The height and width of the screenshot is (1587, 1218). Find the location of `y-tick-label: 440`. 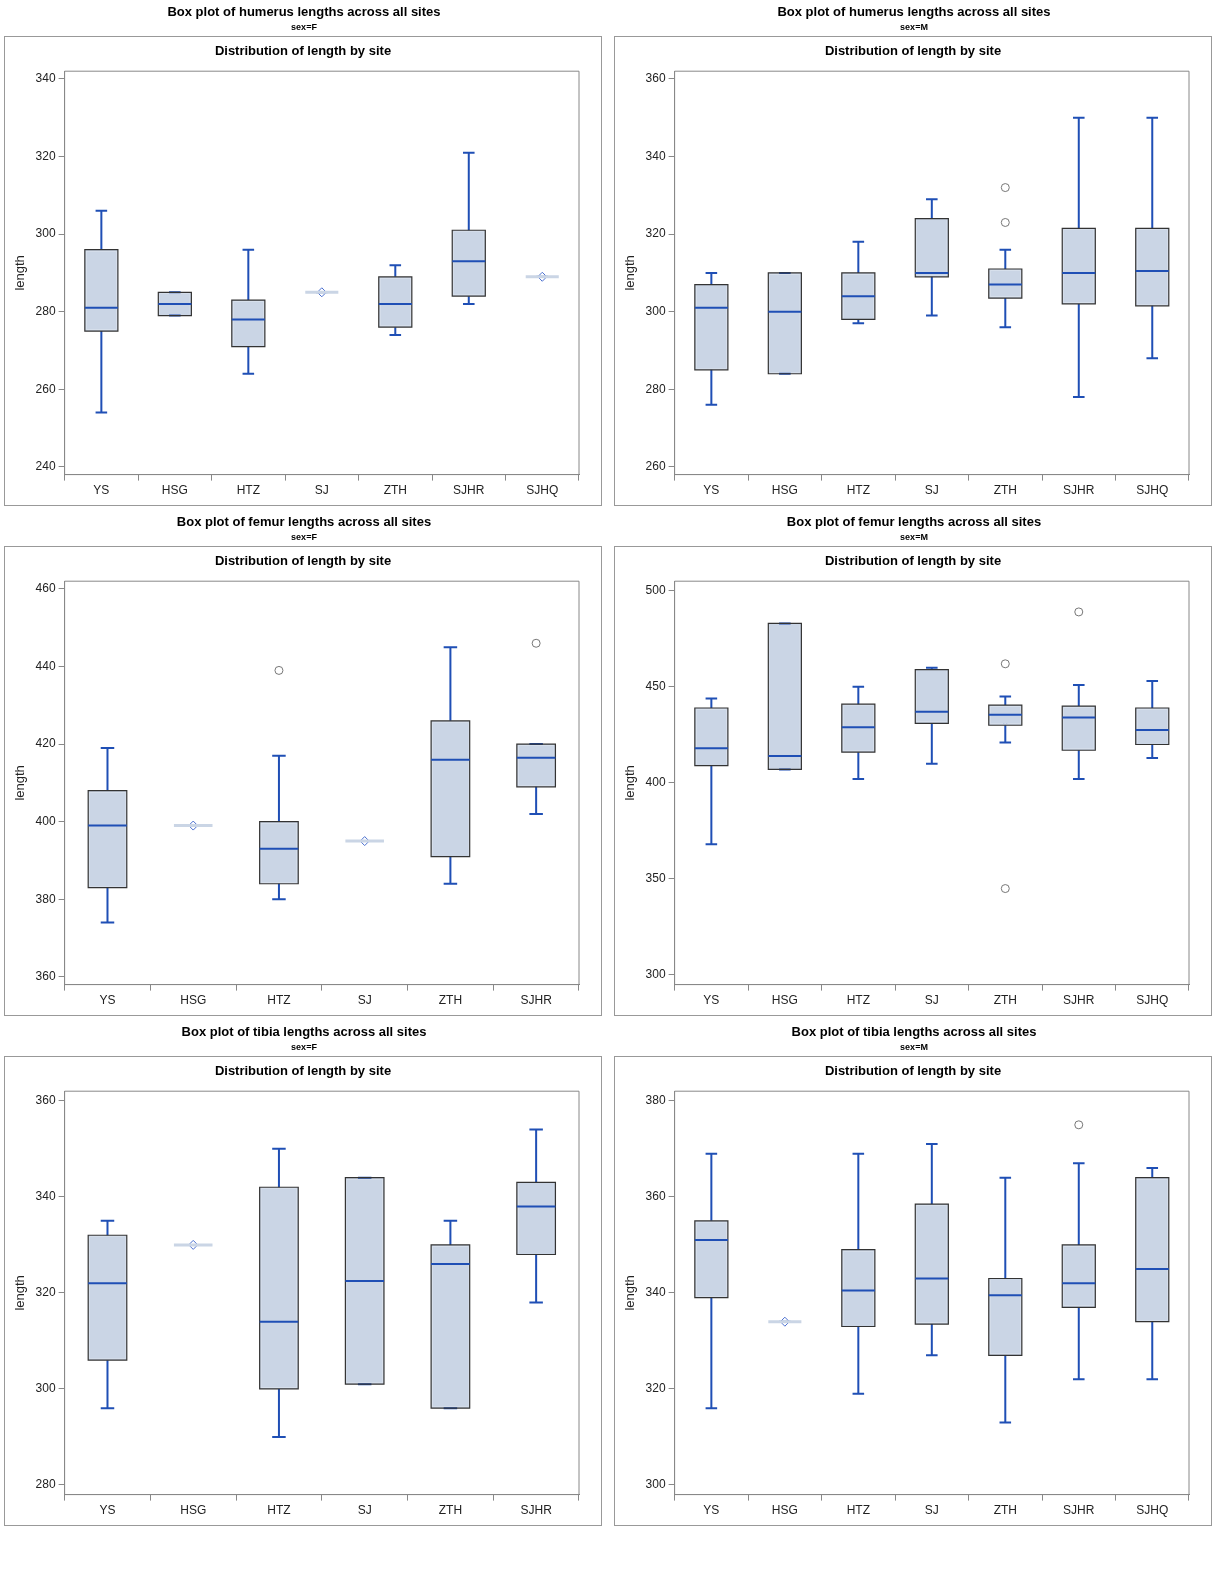

y-tick-label: 440 is located at coordinates (45, 665).